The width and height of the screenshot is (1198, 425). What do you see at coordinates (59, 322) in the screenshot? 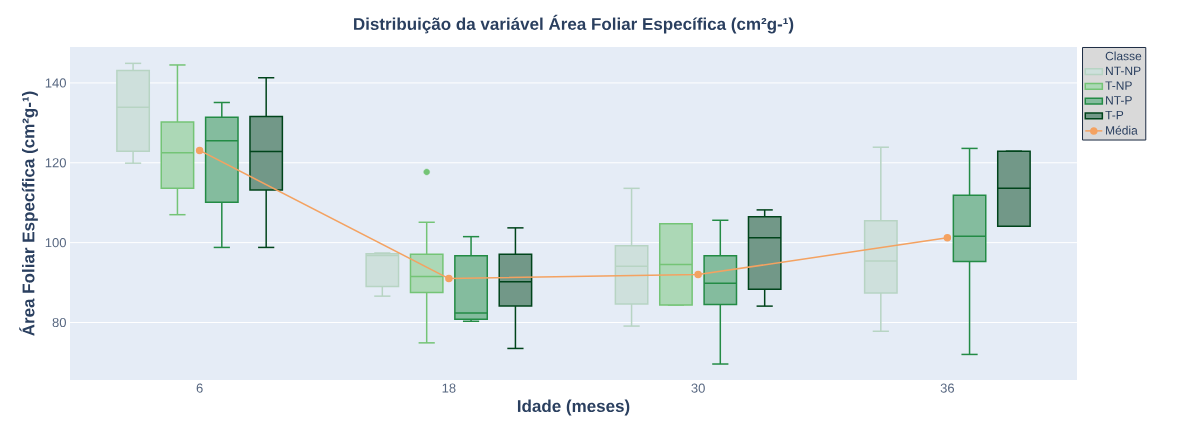
I see `y-tick-label: 80` at bounding box center [59, 322].